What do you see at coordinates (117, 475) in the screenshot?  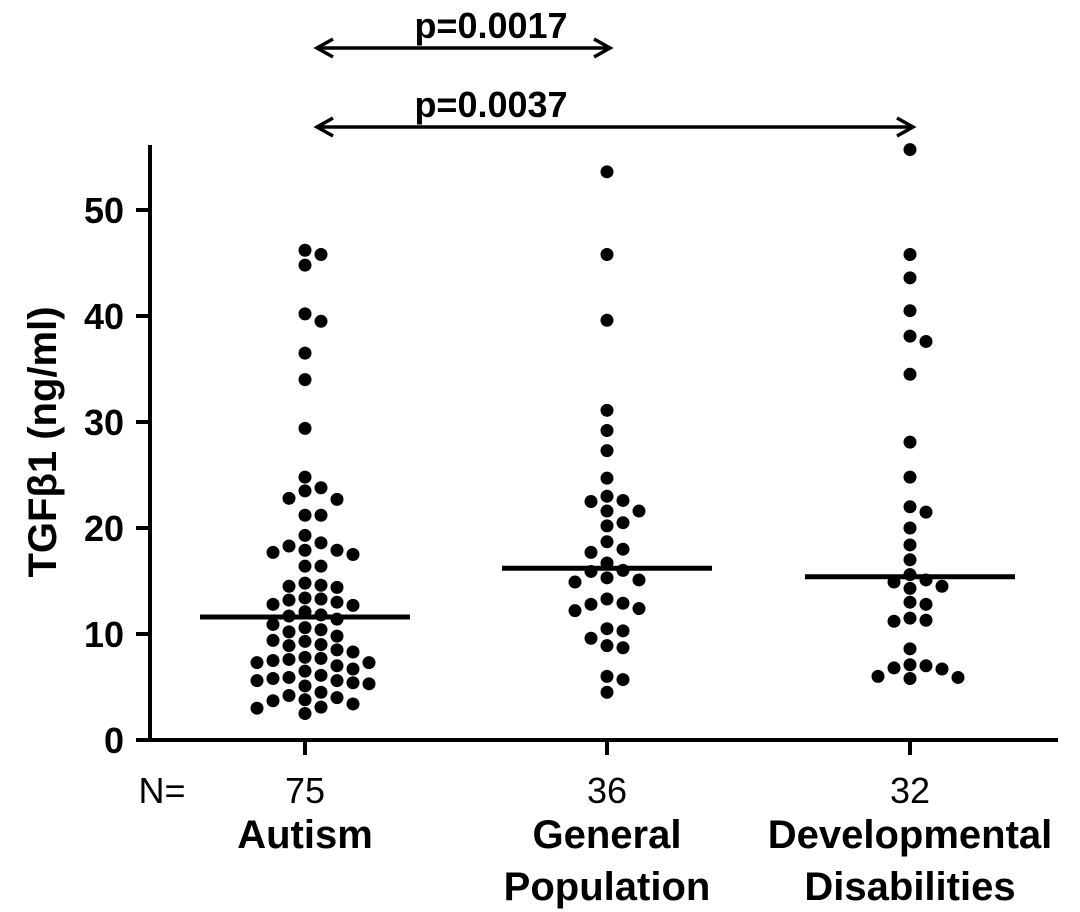 I see `y-ticks: 0 10 20 30 40 50` at bounding box center [117, 475].